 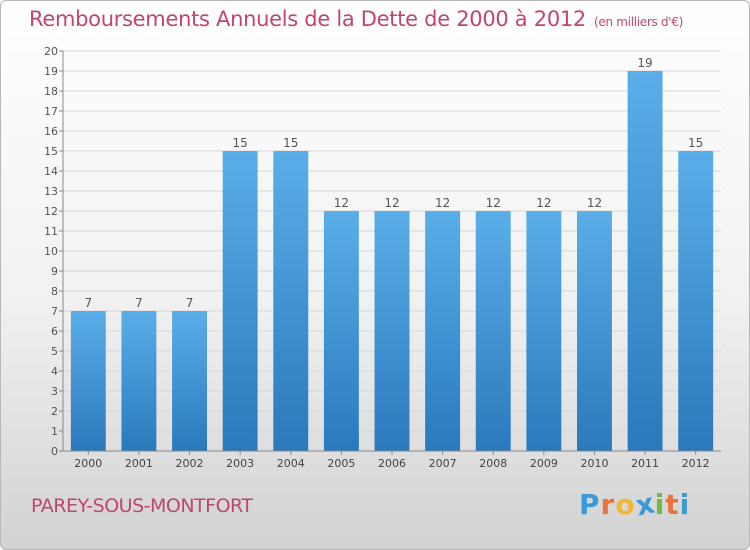 What do you see at coordinates (644, 63) in the screenshot?
I see `data-label-2011: 19` at bounding box center [644, 63].